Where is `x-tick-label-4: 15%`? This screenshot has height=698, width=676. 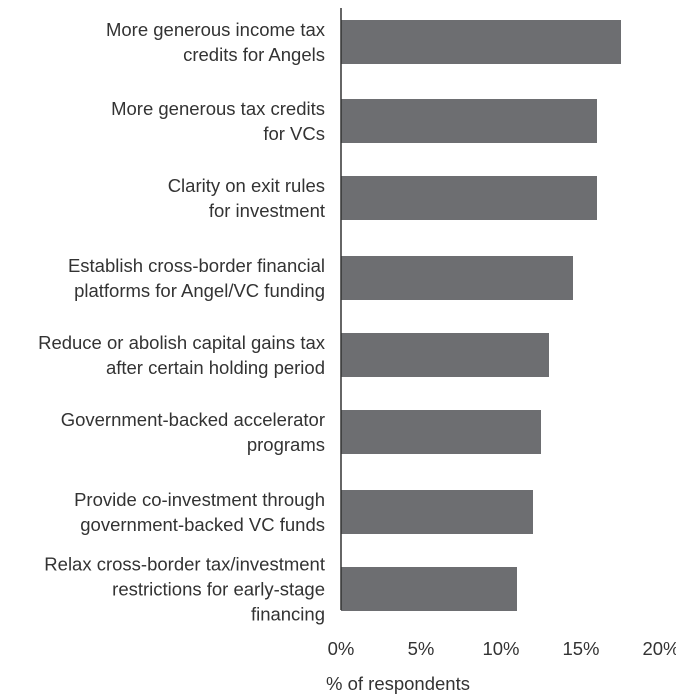 x-tick-label-4: 15% is located at coordinates (580, 648).